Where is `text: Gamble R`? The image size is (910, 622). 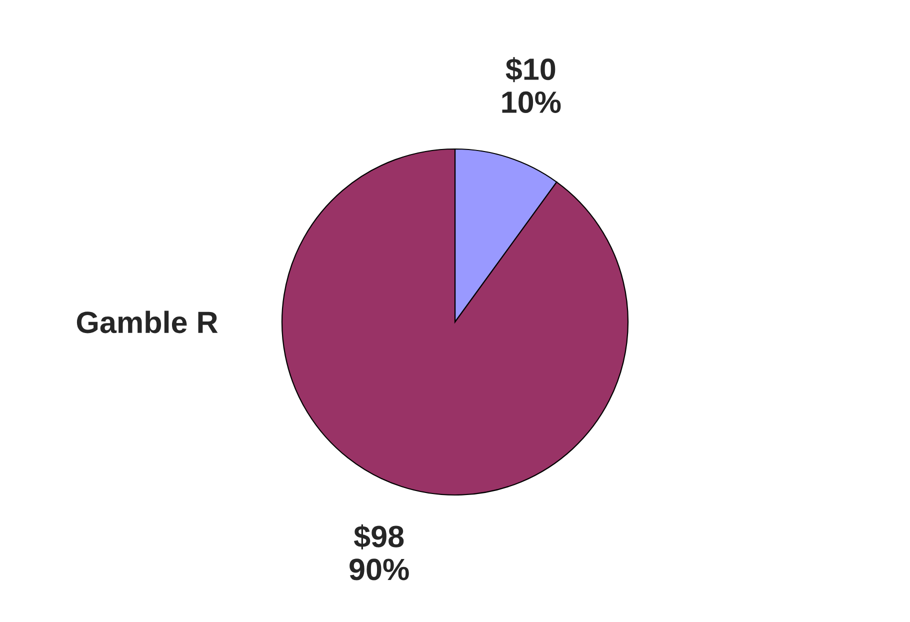
text: Gamble R is located at coordinates (147, 322).